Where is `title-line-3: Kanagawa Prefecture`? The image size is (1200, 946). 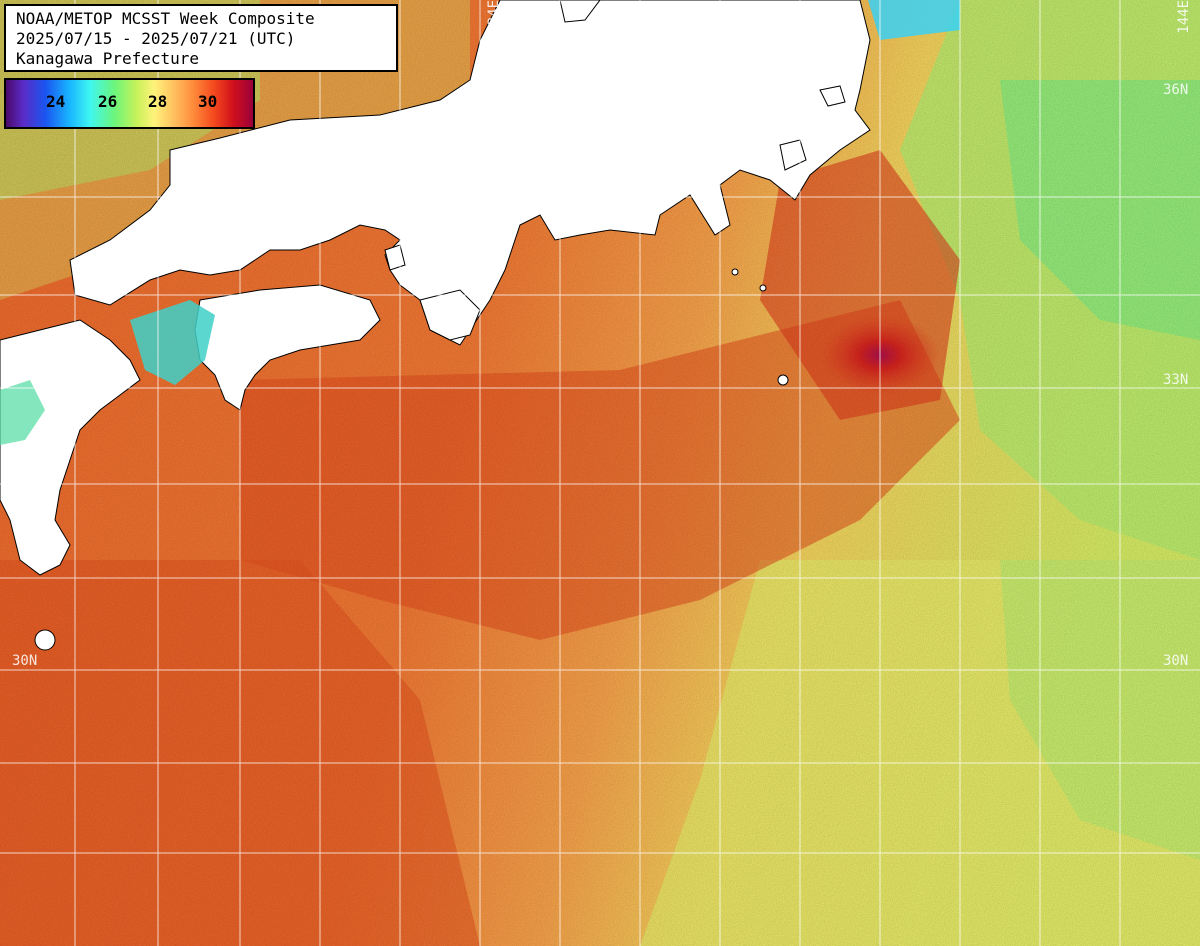 title-line-3: Kanagawa Prefecture is located at coordinates (108, 58).